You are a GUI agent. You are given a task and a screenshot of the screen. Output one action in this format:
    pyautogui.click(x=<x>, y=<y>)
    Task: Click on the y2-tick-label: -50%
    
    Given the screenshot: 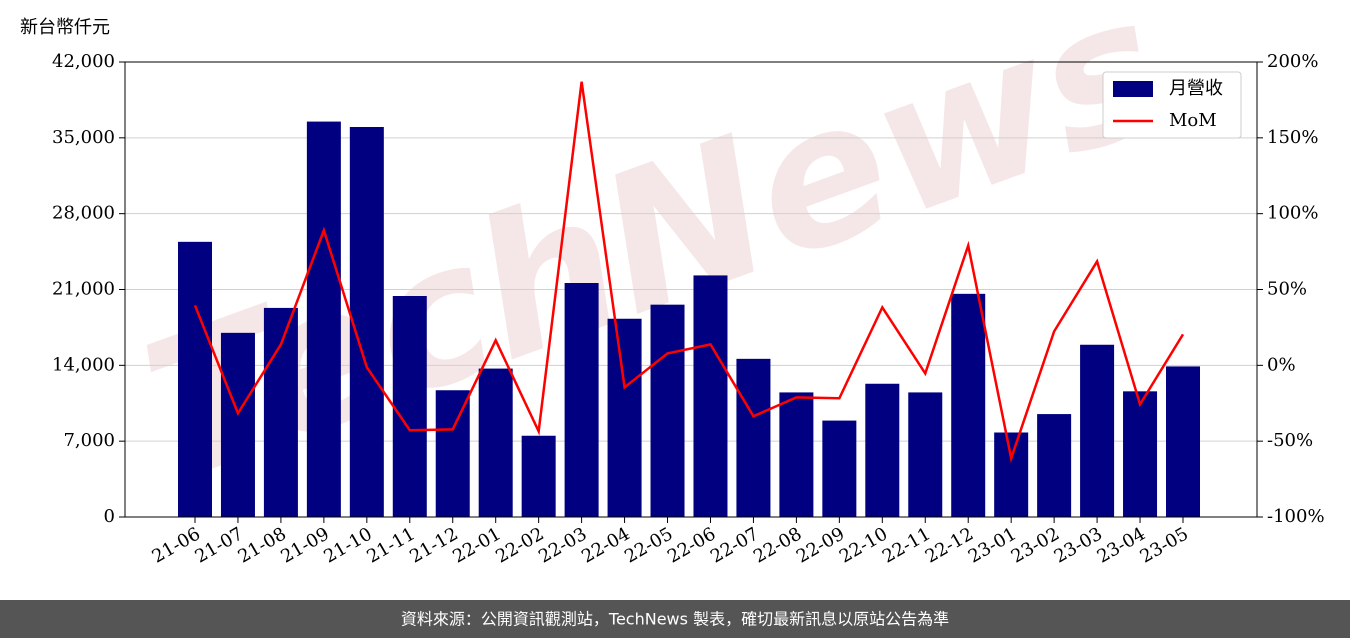 What is the action you would take?
    pyautogui.click(x=1290, y=440)
    